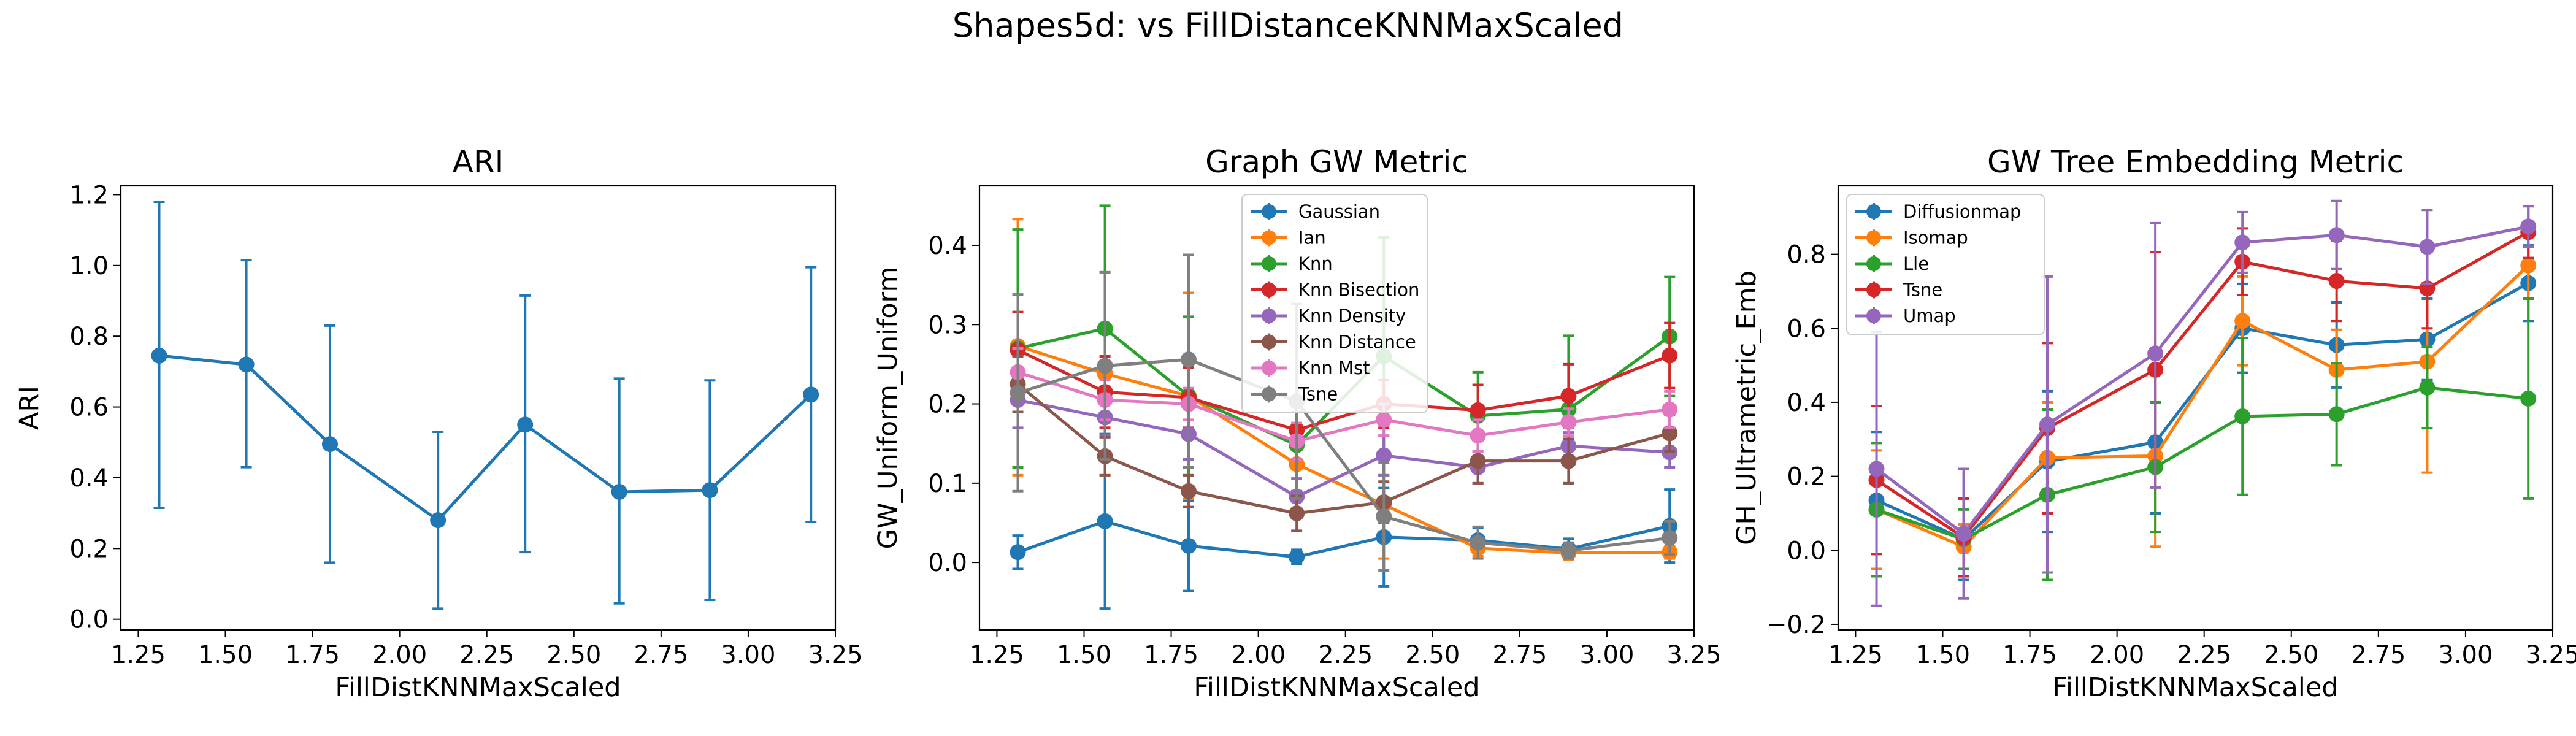 The width and height of the screenshot is (2576, 736). I want to click on x-tick-label: 3.00, so click(748, 655).